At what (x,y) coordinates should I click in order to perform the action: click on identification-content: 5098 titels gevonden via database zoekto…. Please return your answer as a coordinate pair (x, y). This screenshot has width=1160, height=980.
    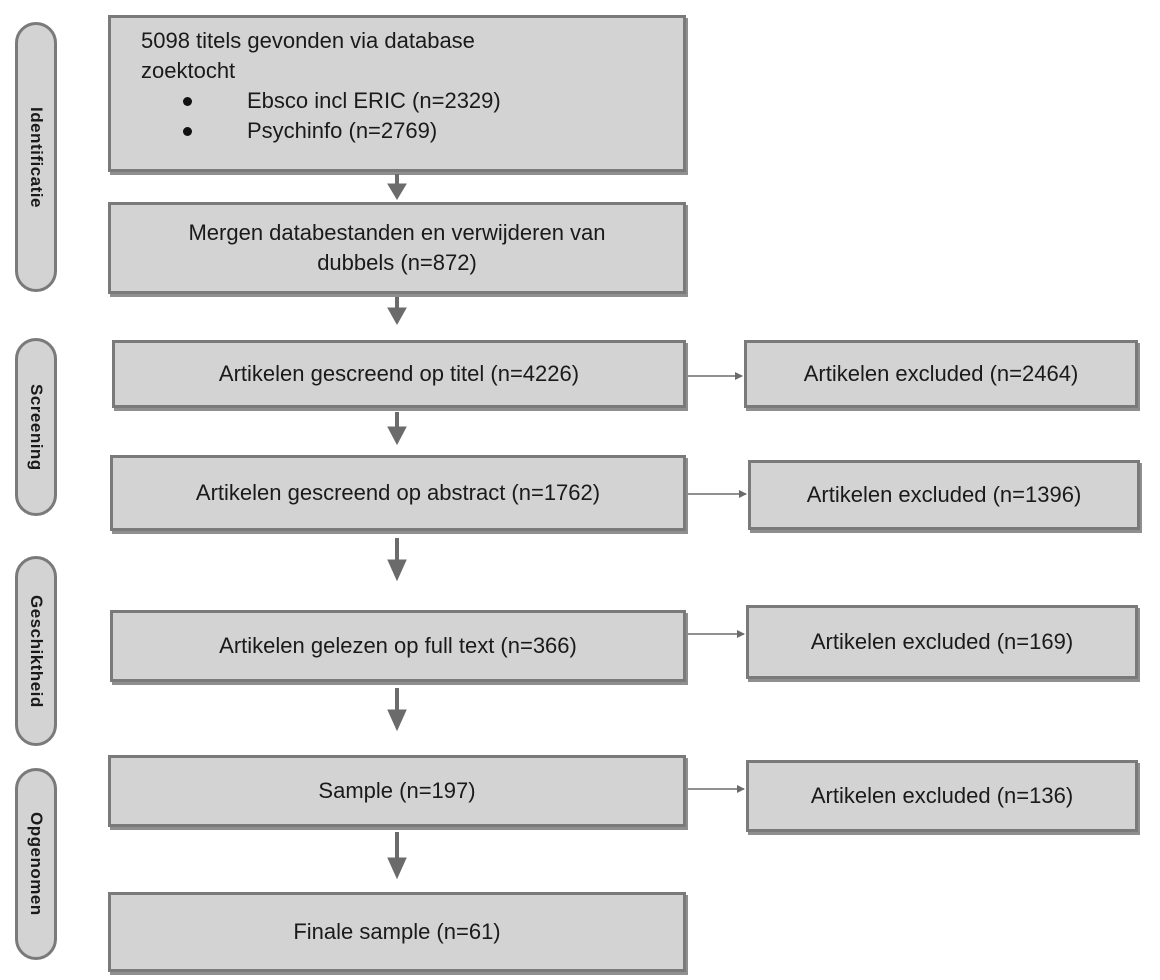
    Looking at the image, I should click on (306, 82).